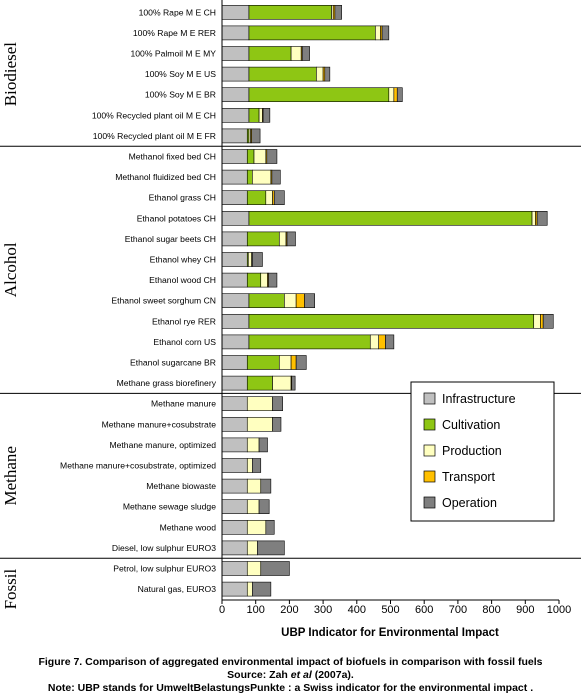  Describe the element at coordinates (10, 326) in the screenshot. I see `group-labels: Biodiesel Alcohol Methane Fossil` at that location.